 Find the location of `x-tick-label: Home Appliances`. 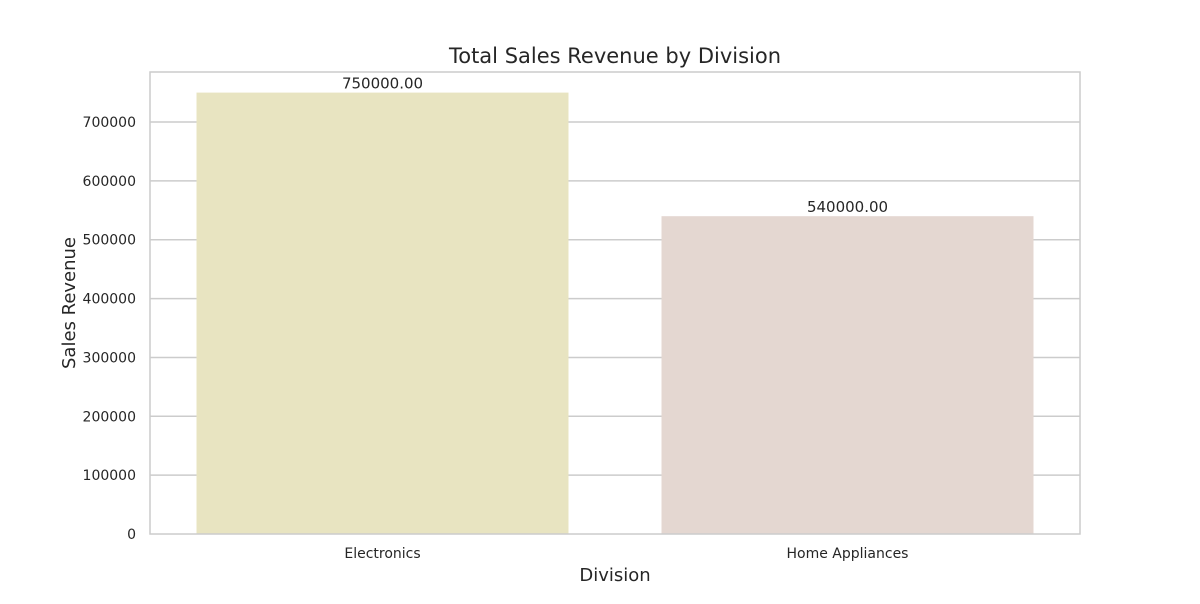

x-tick-label: Home Appliances is located at coordinates (848, 554).